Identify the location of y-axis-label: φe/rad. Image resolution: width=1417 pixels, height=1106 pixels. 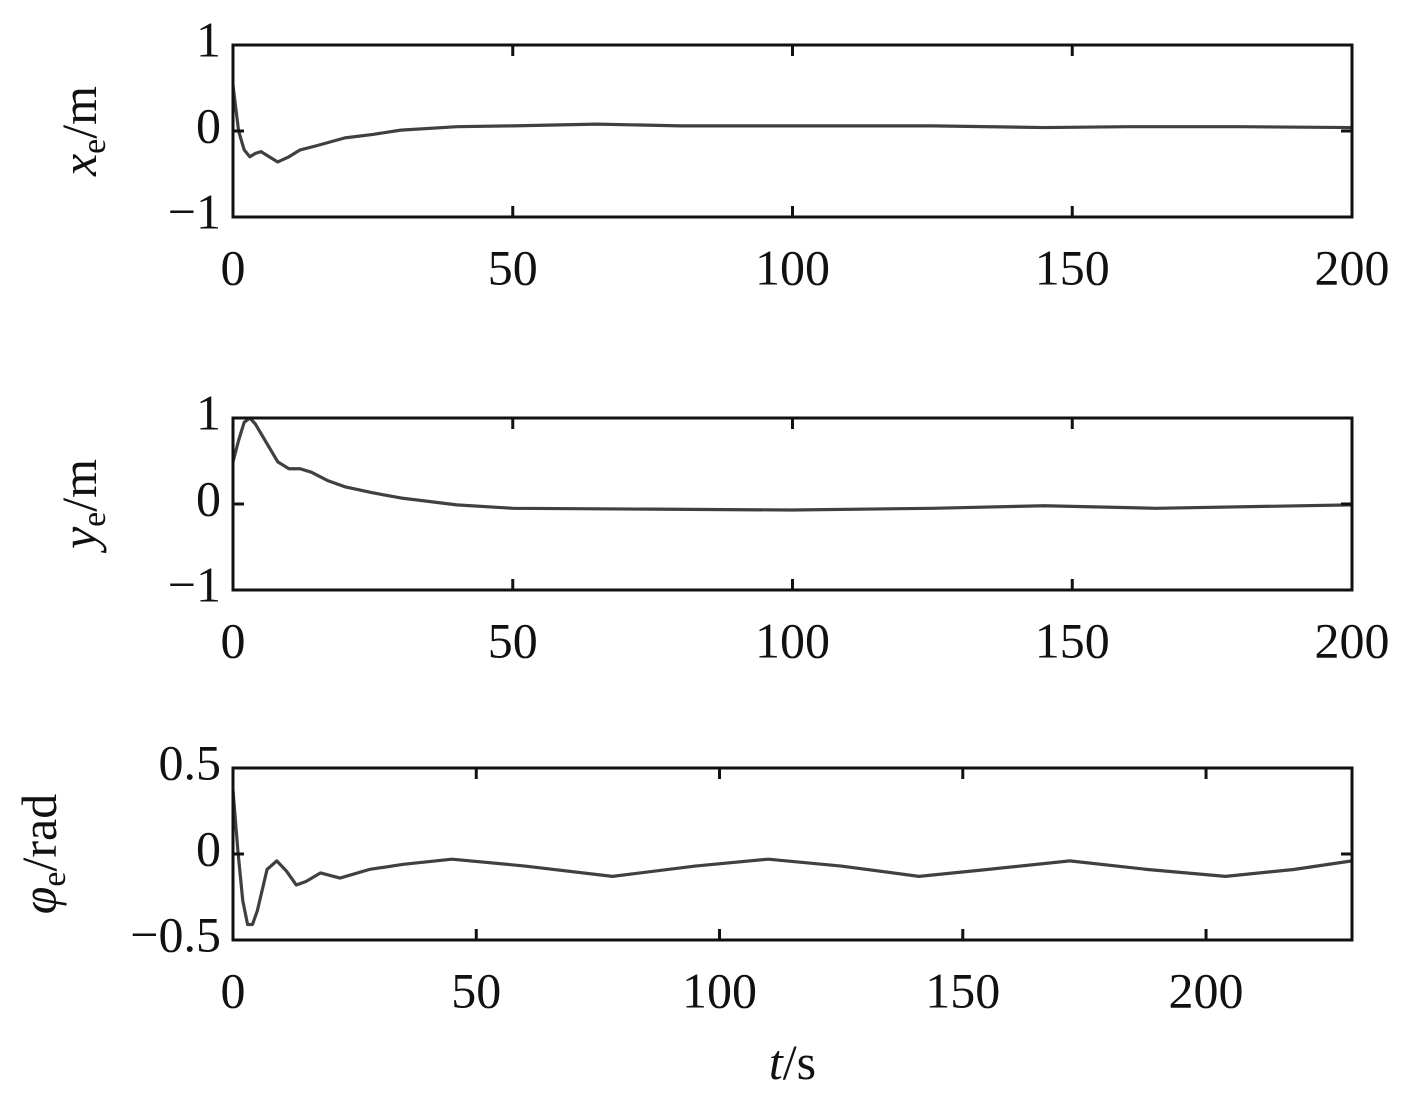
(41, 854).